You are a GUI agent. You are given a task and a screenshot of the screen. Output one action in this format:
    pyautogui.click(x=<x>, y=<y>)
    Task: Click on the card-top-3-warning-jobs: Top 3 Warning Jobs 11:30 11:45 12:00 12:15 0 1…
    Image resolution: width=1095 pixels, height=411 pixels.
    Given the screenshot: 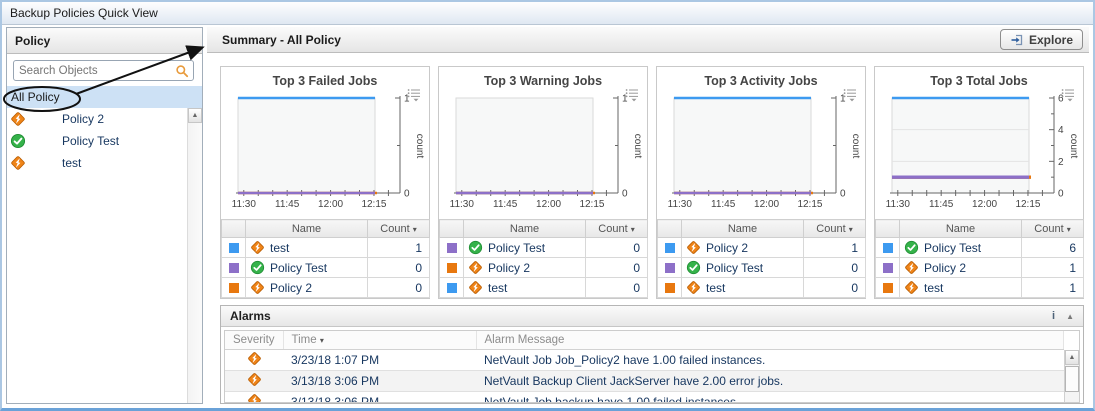 What is the action you would take?
    pyautogui.click(x=543, y=182)
    